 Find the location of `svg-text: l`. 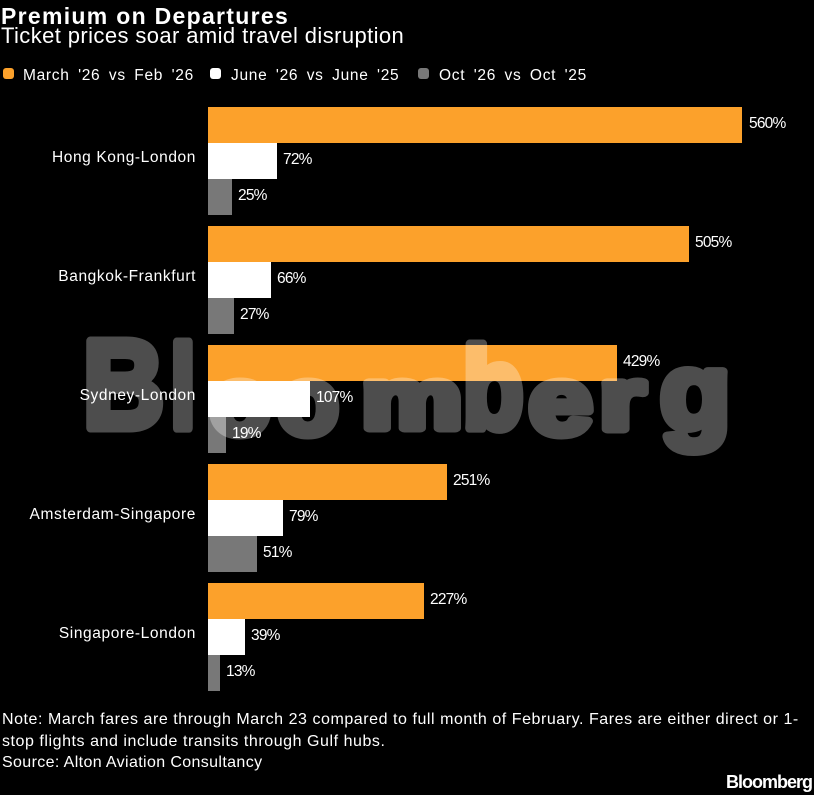

svg-text: l is located at coordinates (183, 387).